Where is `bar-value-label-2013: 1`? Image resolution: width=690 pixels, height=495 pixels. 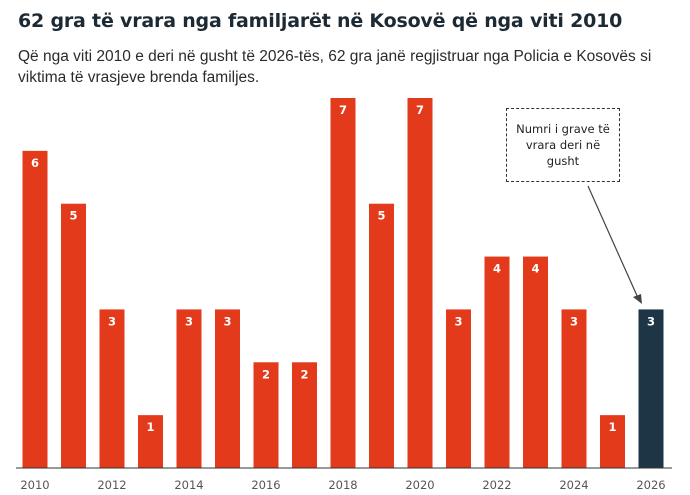 bar-value-label-2013: 1 is located at coordinates (150, 427).